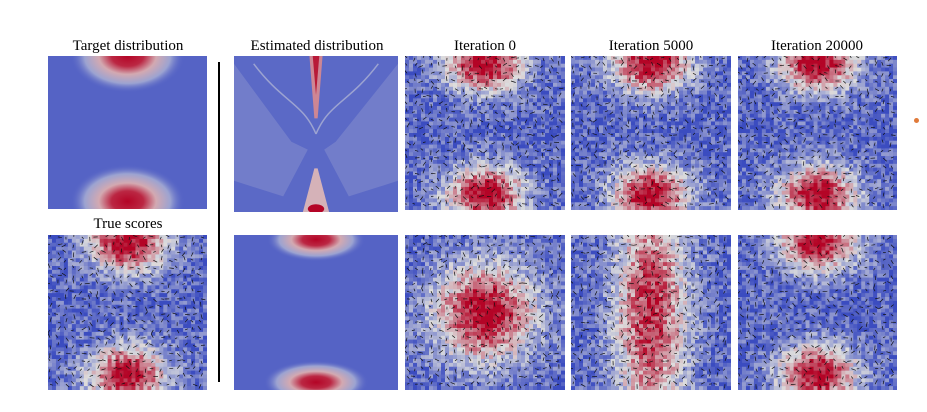  I want to click on title-estimated-distribution: Estimated distribution, so click(317, 46).